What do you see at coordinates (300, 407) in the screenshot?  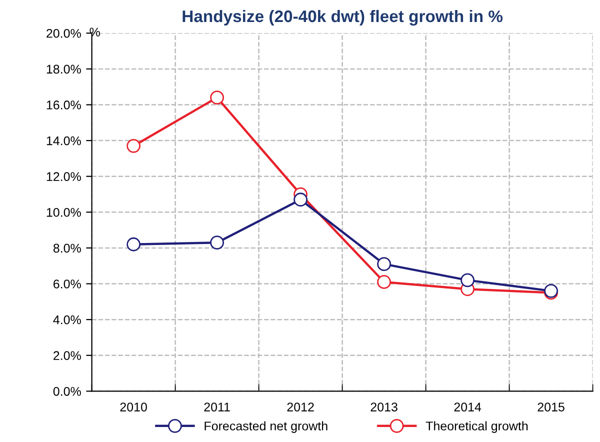 I see `x-tick-label: 2012` at bounding box center [300, 407].